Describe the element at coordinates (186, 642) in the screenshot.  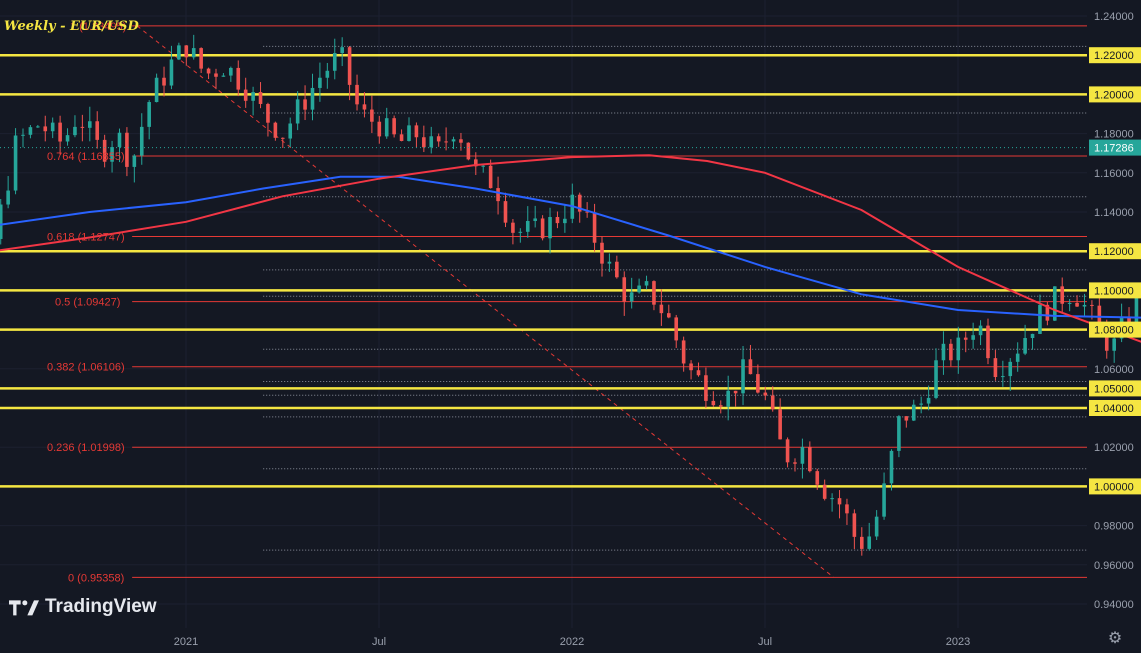
I see `time-axis-label: 2021` at that location.